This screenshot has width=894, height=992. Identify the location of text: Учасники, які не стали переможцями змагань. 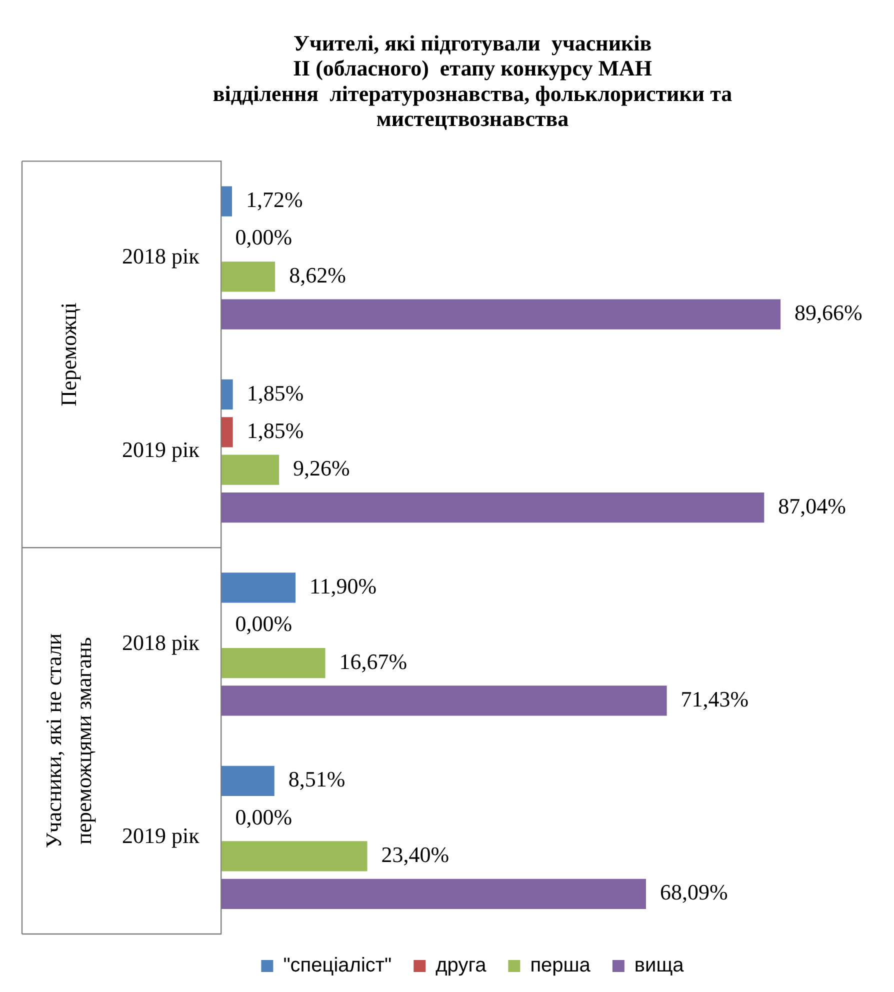
(68, 740).